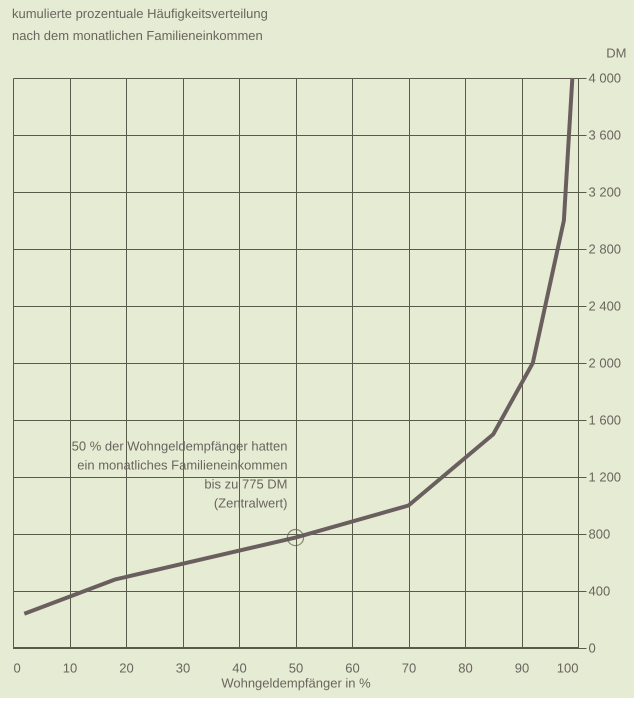 The image size is (643, 708). I want to click on y-tick-label: 400, so click(599, 591).